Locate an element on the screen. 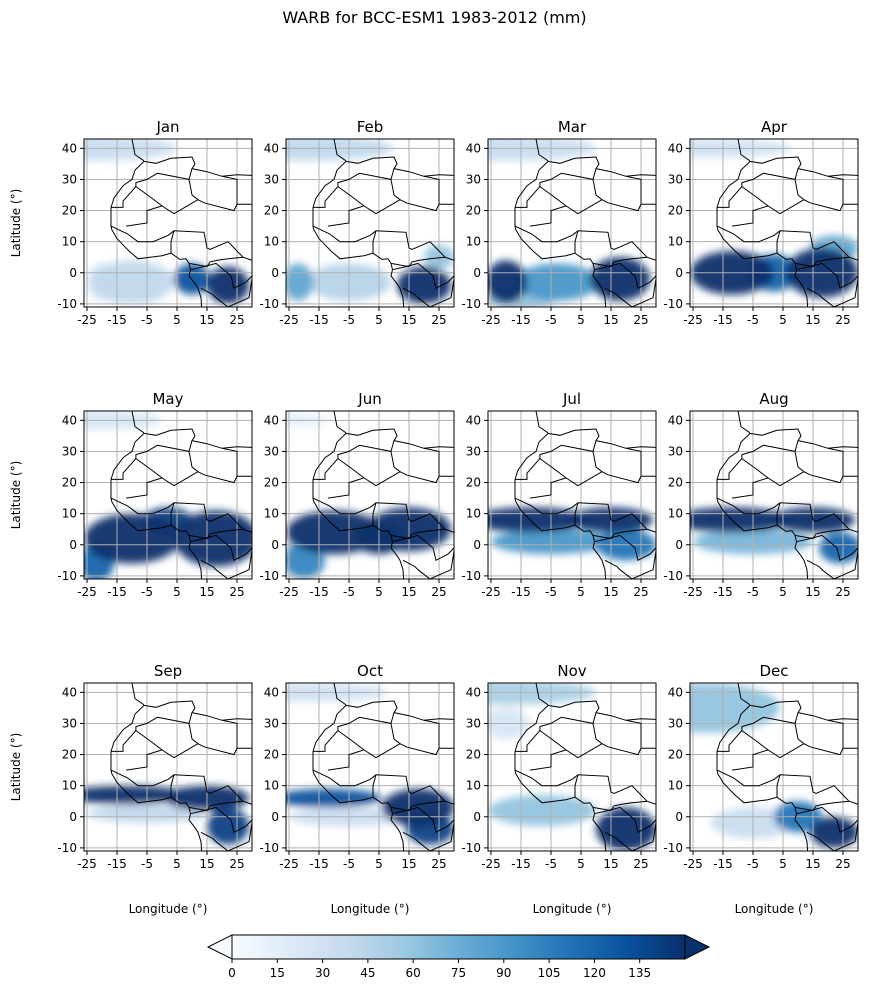 The height and width of the screenshot is (997, 869). colorbar-tick-label: 30 is located at coordinates (322, 973).